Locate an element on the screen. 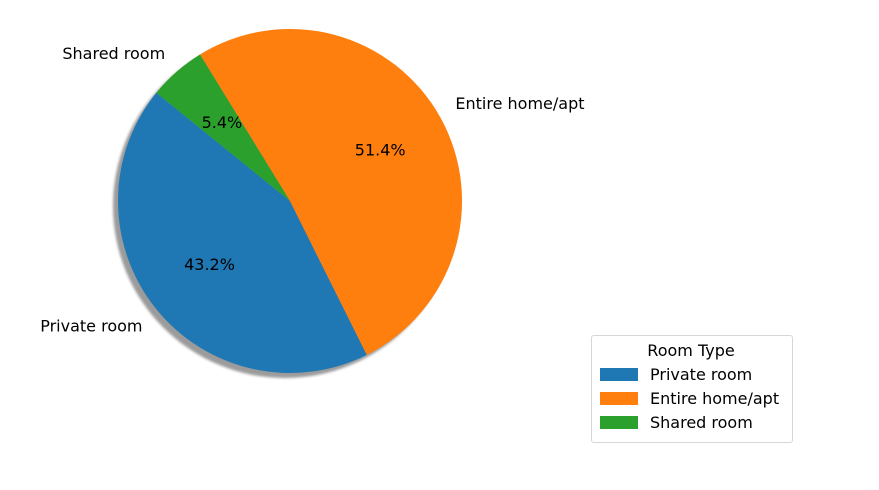 The height and width of the screenshot is (490, 879). legend-entry-shared-room: Shared room is located at coordinates (691, 422).